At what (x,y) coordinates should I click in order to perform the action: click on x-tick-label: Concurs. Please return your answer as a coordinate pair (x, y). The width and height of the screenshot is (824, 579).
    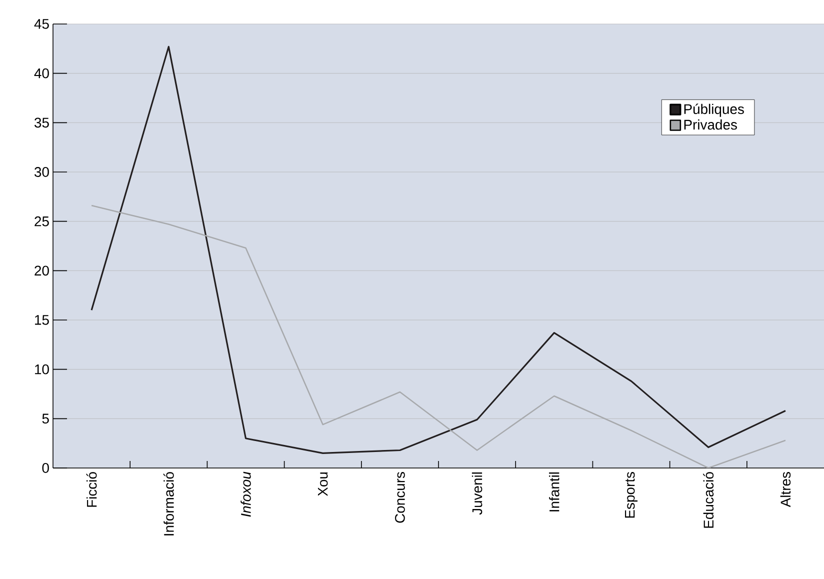
    Looking at the image, I should click on (400, 497).